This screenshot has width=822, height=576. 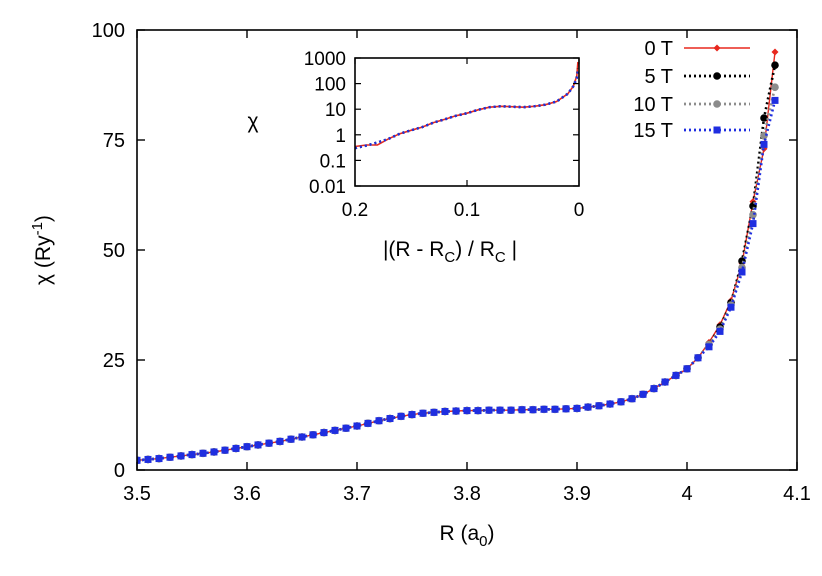 What do you see at coordinates (467, 210) in the screenshot?
I see `inset-x-tick-label: 0.1` at bounding box center [467, 210].